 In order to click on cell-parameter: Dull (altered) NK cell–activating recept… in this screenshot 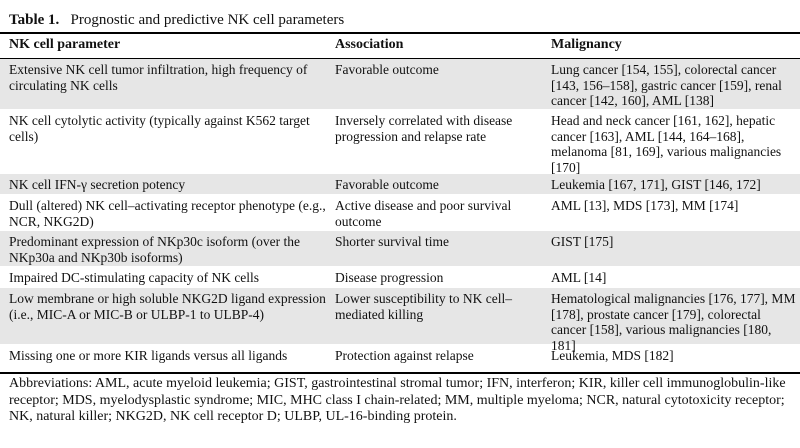, I will do `click(167, 213)`.